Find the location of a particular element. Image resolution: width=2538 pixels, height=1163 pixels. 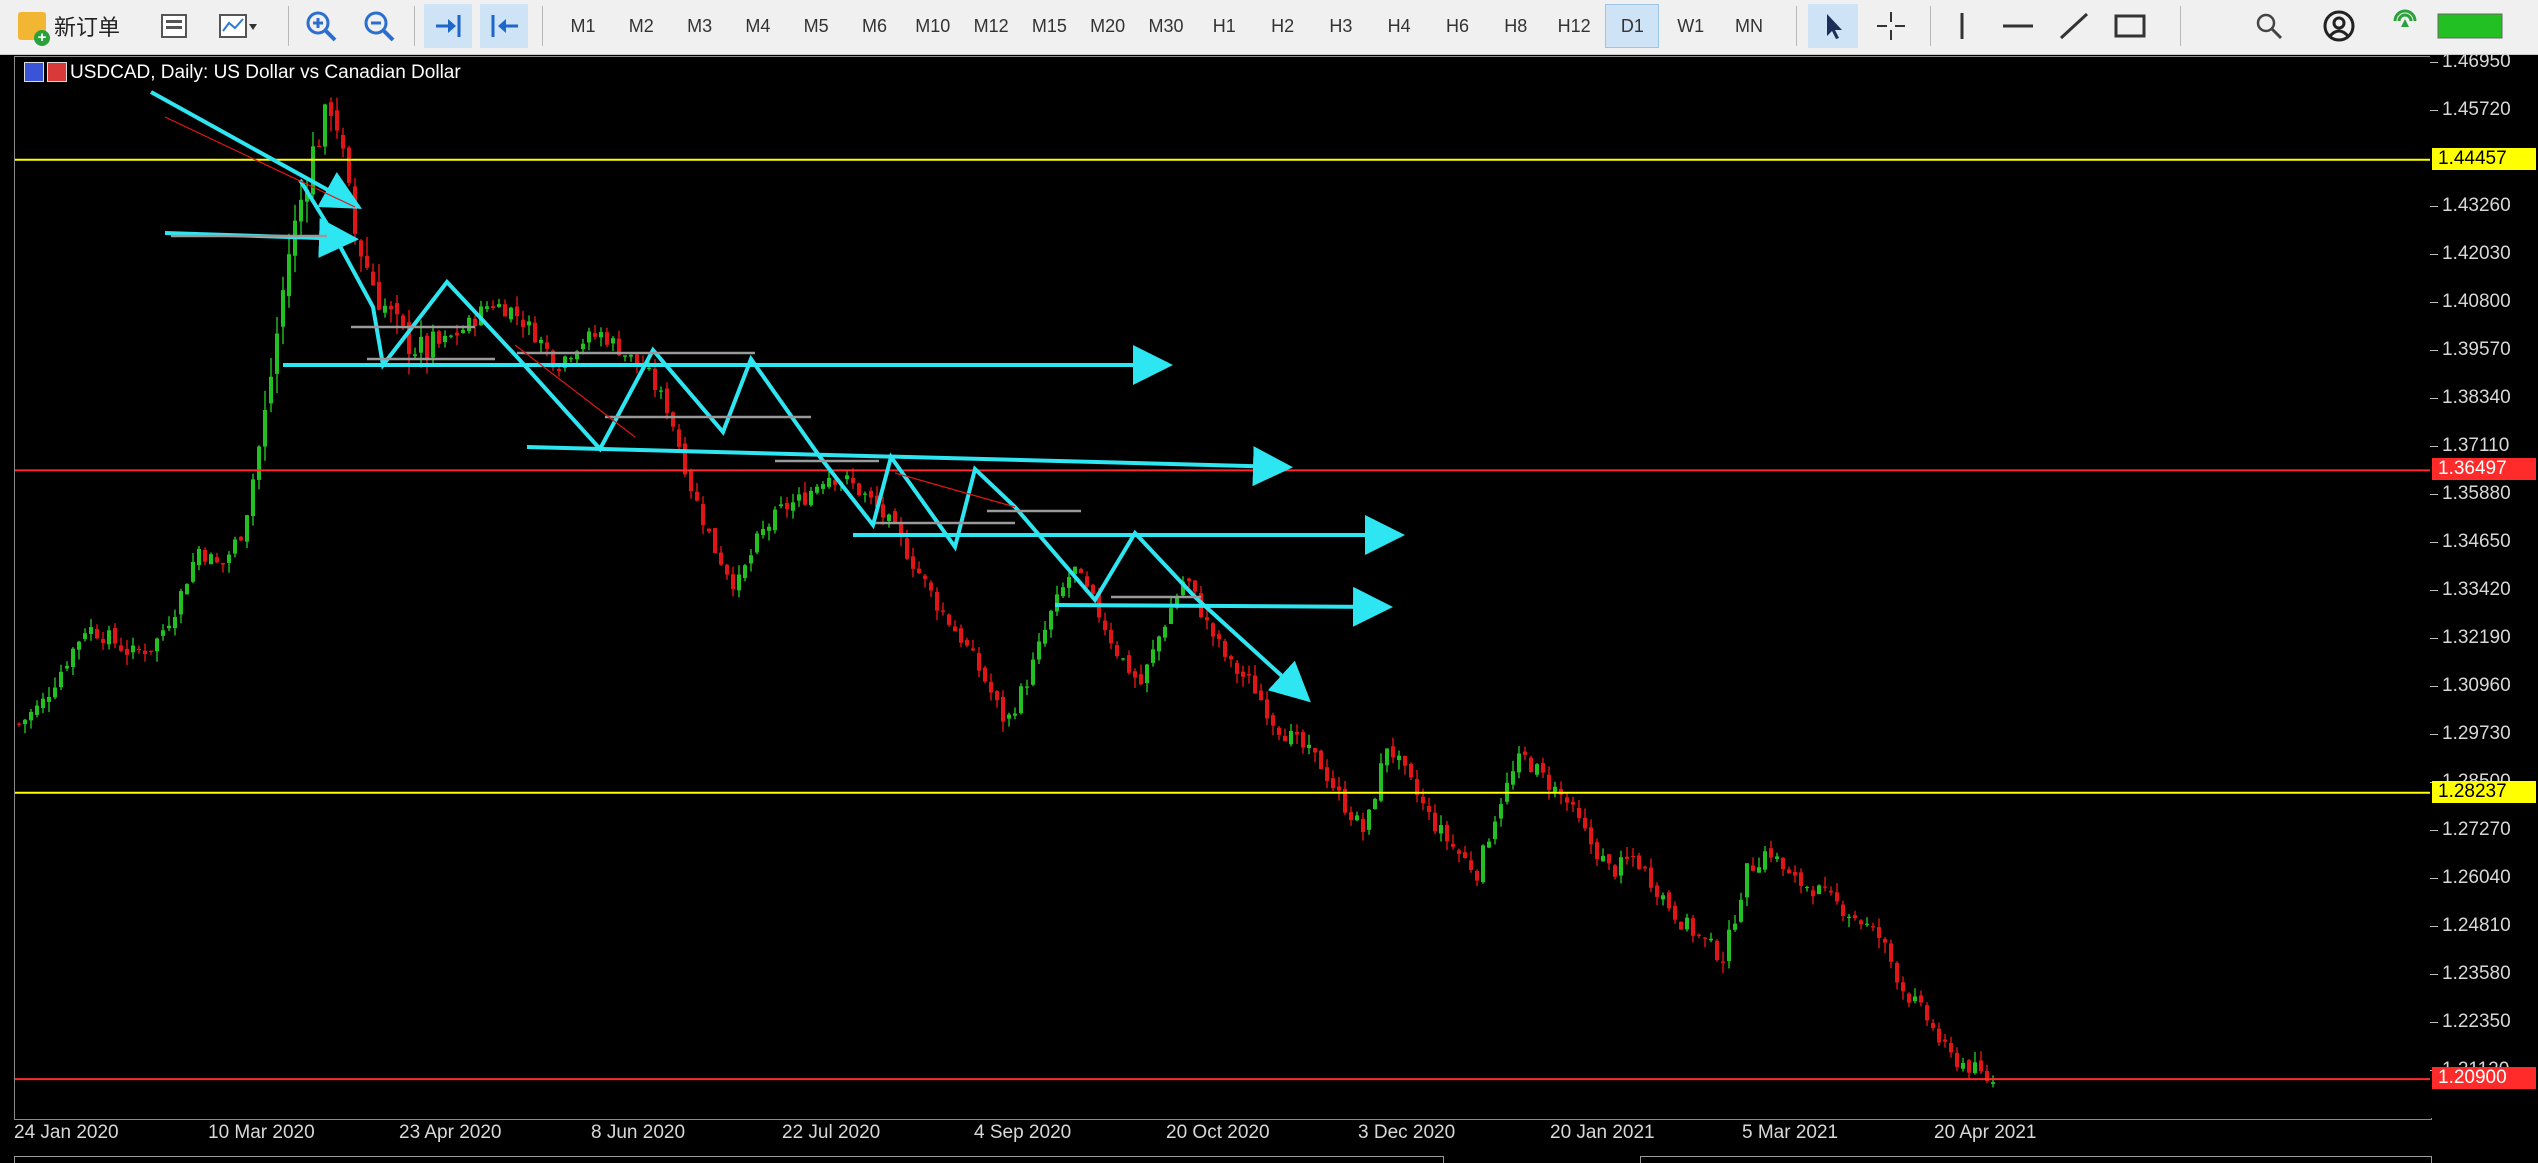

timeframe-m30: M30 is located at coordinates (1166, 25).